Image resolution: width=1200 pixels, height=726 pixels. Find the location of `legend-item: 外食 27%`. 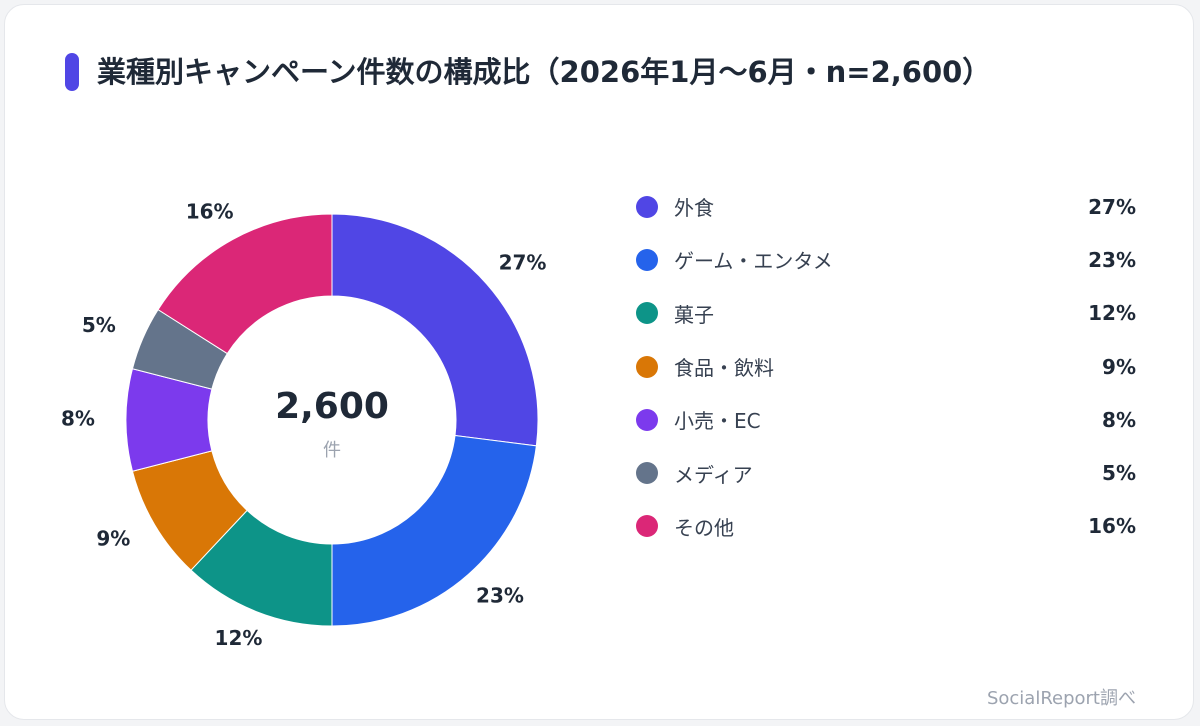

legend-item: 外食 27% is located at coordinates (886, 206).